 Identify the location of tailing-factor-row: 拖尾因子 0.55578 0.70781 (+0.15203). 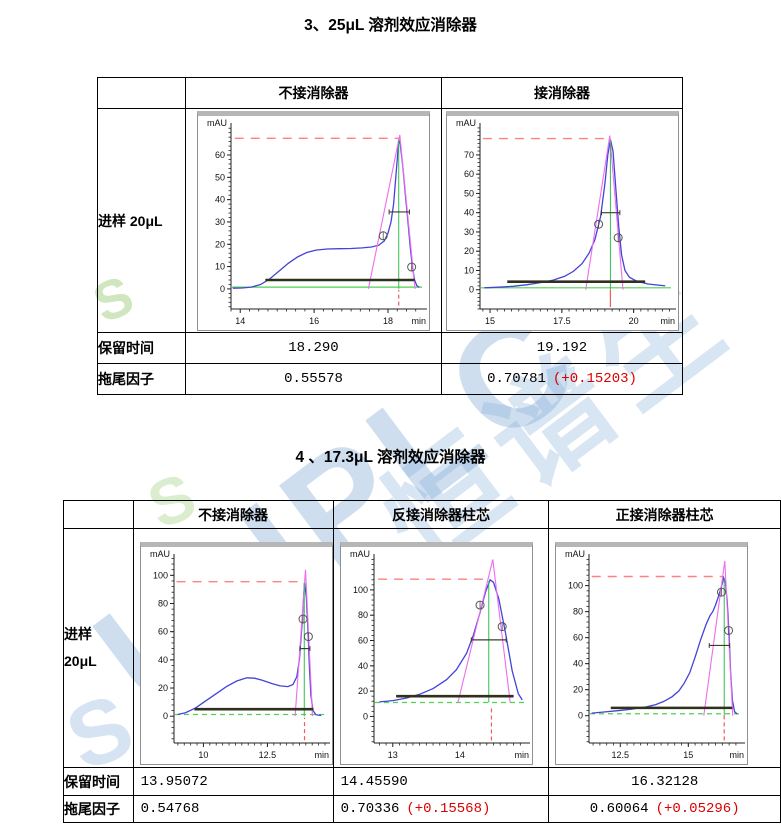
(390, 379).